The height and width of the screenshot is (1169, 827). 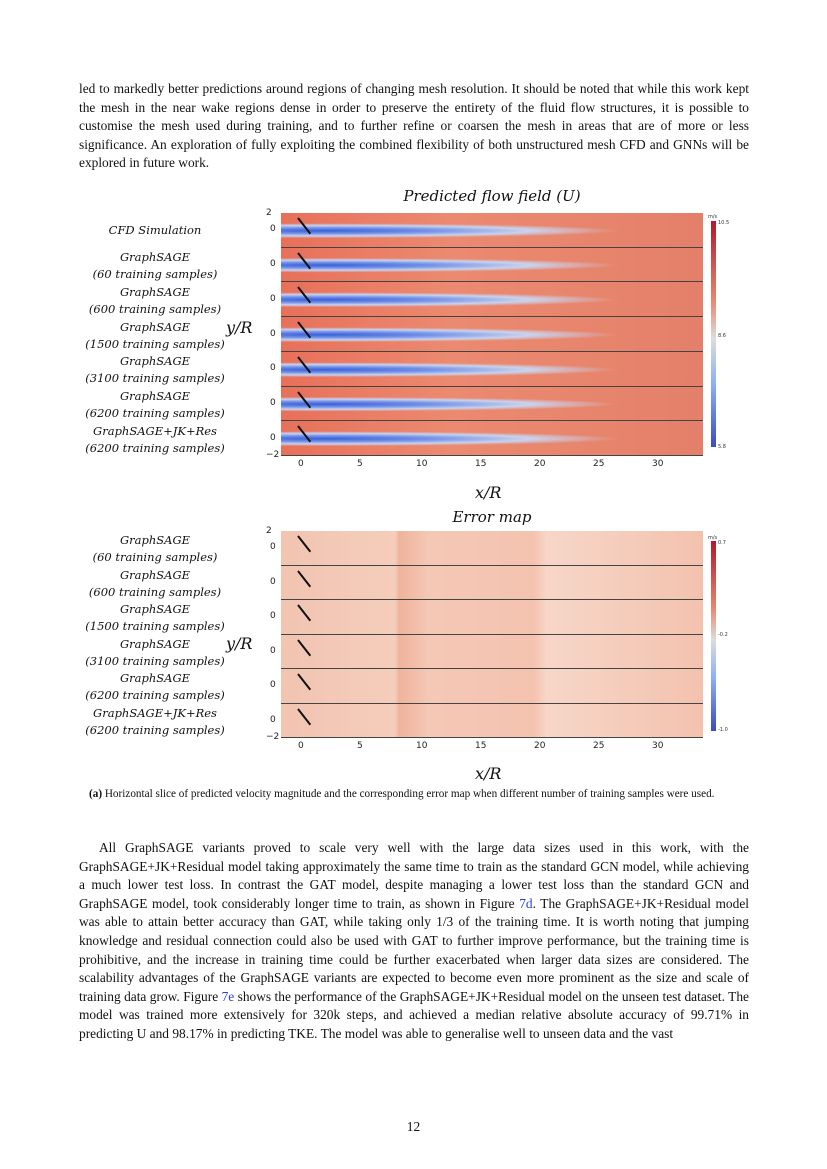 What do you see at coordinates (723, 730) in the screenshot?
I see `colorbar-min: -1.0` at bounding box center [723, 730].